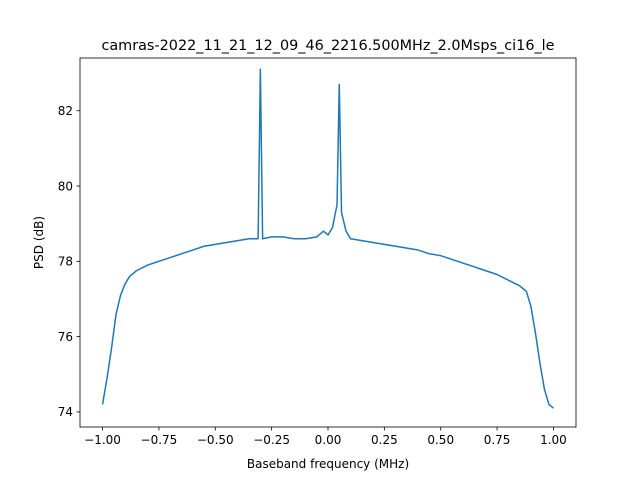 The width and height of the screenshot is (640, 480). What do you see at coordinates (65, 412) in the screenshot?
I see `y-tick-label: 74` at bounding box center [65, 412].